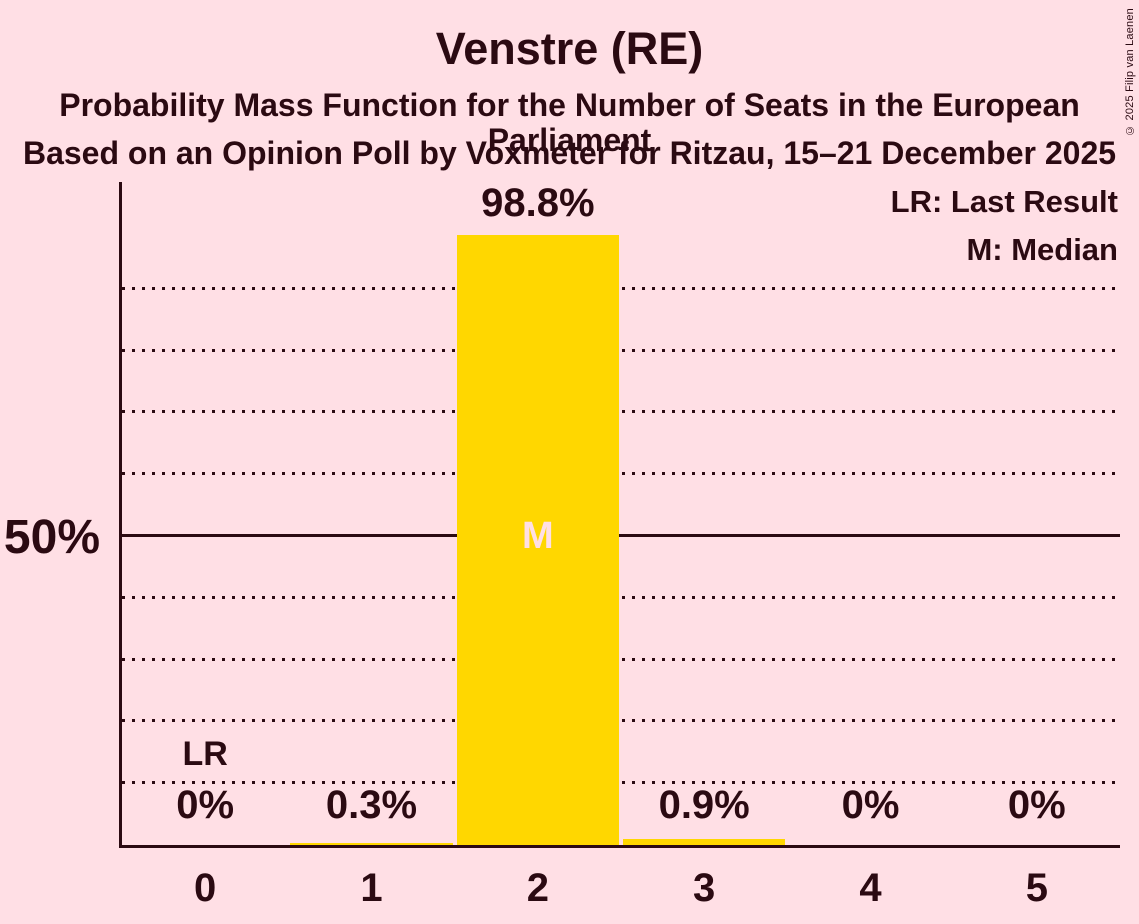 This screenshot has width=1139, height=924. I want to click on gridline-dotted-80pct, so click(621, 350).